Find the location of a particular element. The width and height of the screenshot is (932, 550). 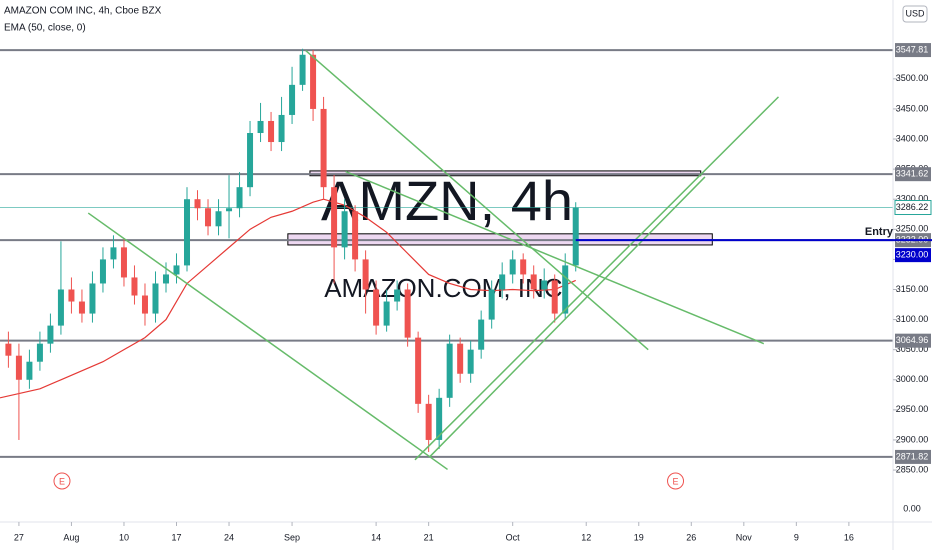

x-tick-label: 24 is located at coordinates (229, 537).